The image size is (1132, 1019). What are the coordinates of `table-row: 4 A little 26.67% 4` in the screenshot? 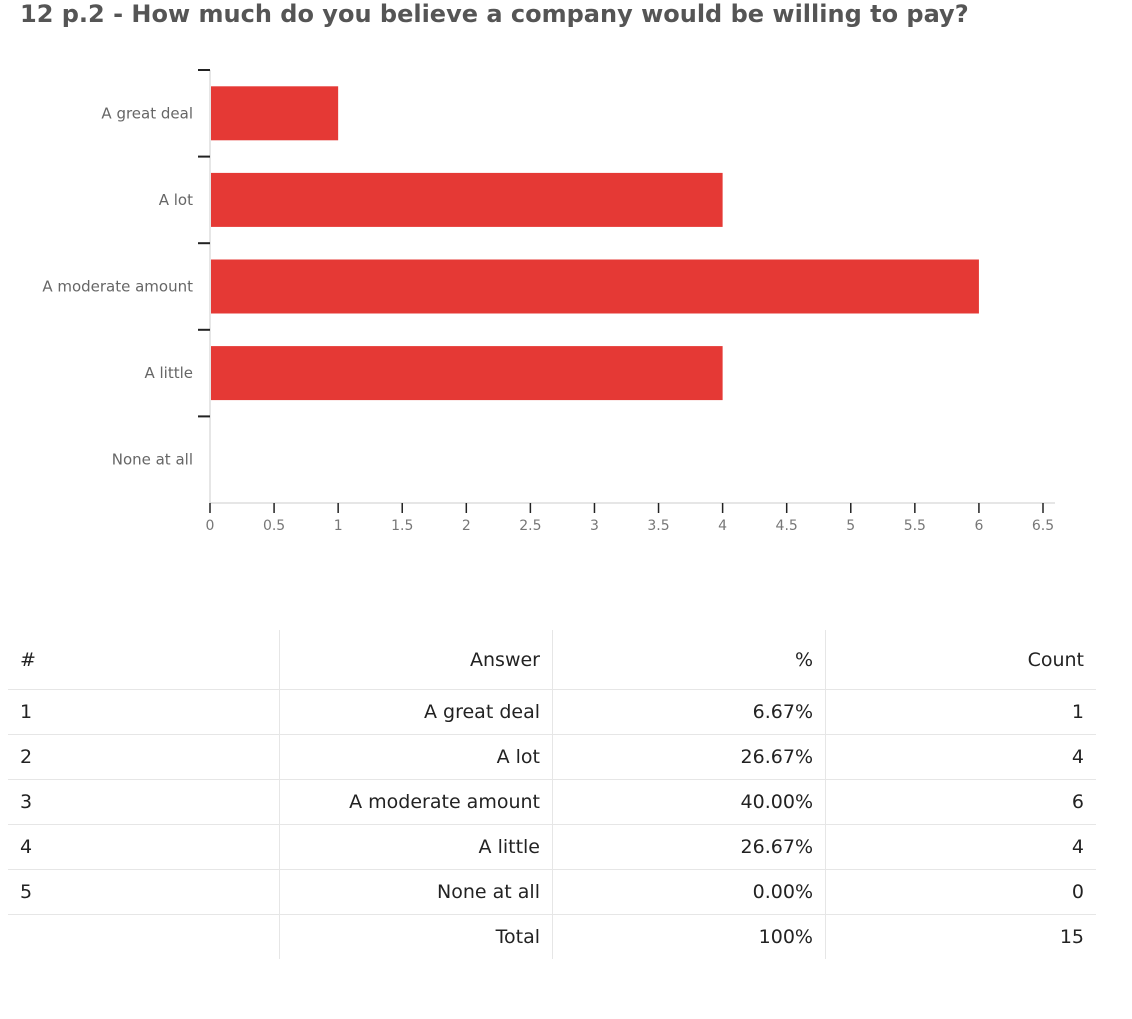 It's located at (552, 847).